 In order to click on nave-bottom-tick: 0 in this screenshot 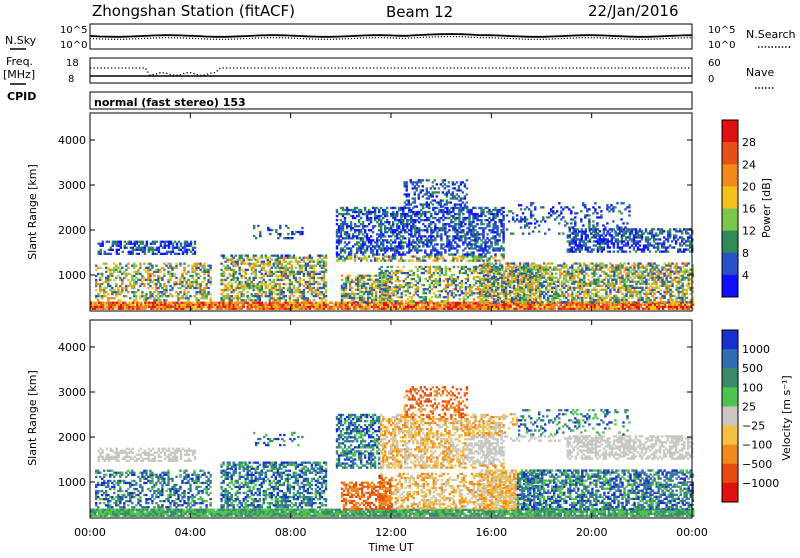, I will do `click(711, 79)`.